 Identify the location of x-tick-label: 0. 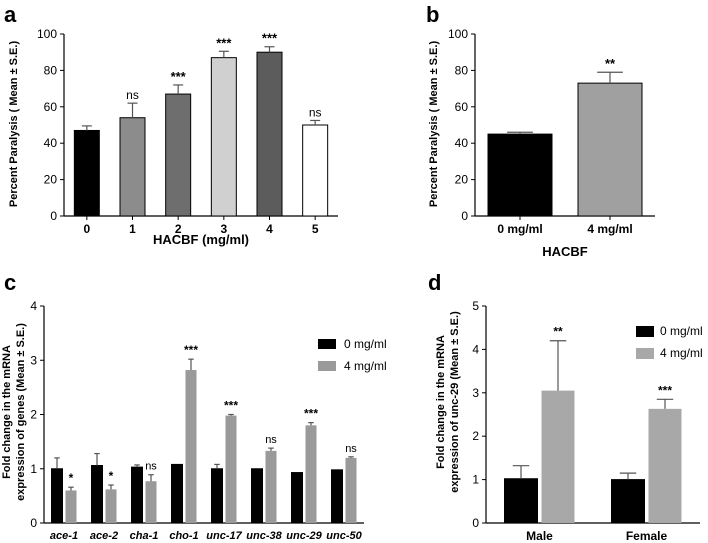
(86, 229).